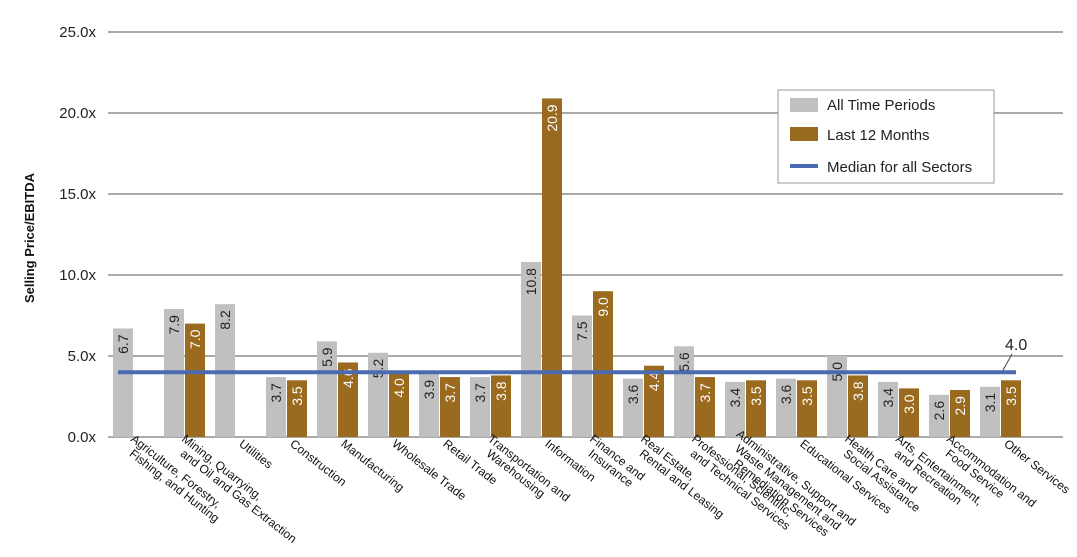  Describe the element at coordinates (939, 411) in the screenshot. I see `bar-value-label-all-time: 2.6` at that location.